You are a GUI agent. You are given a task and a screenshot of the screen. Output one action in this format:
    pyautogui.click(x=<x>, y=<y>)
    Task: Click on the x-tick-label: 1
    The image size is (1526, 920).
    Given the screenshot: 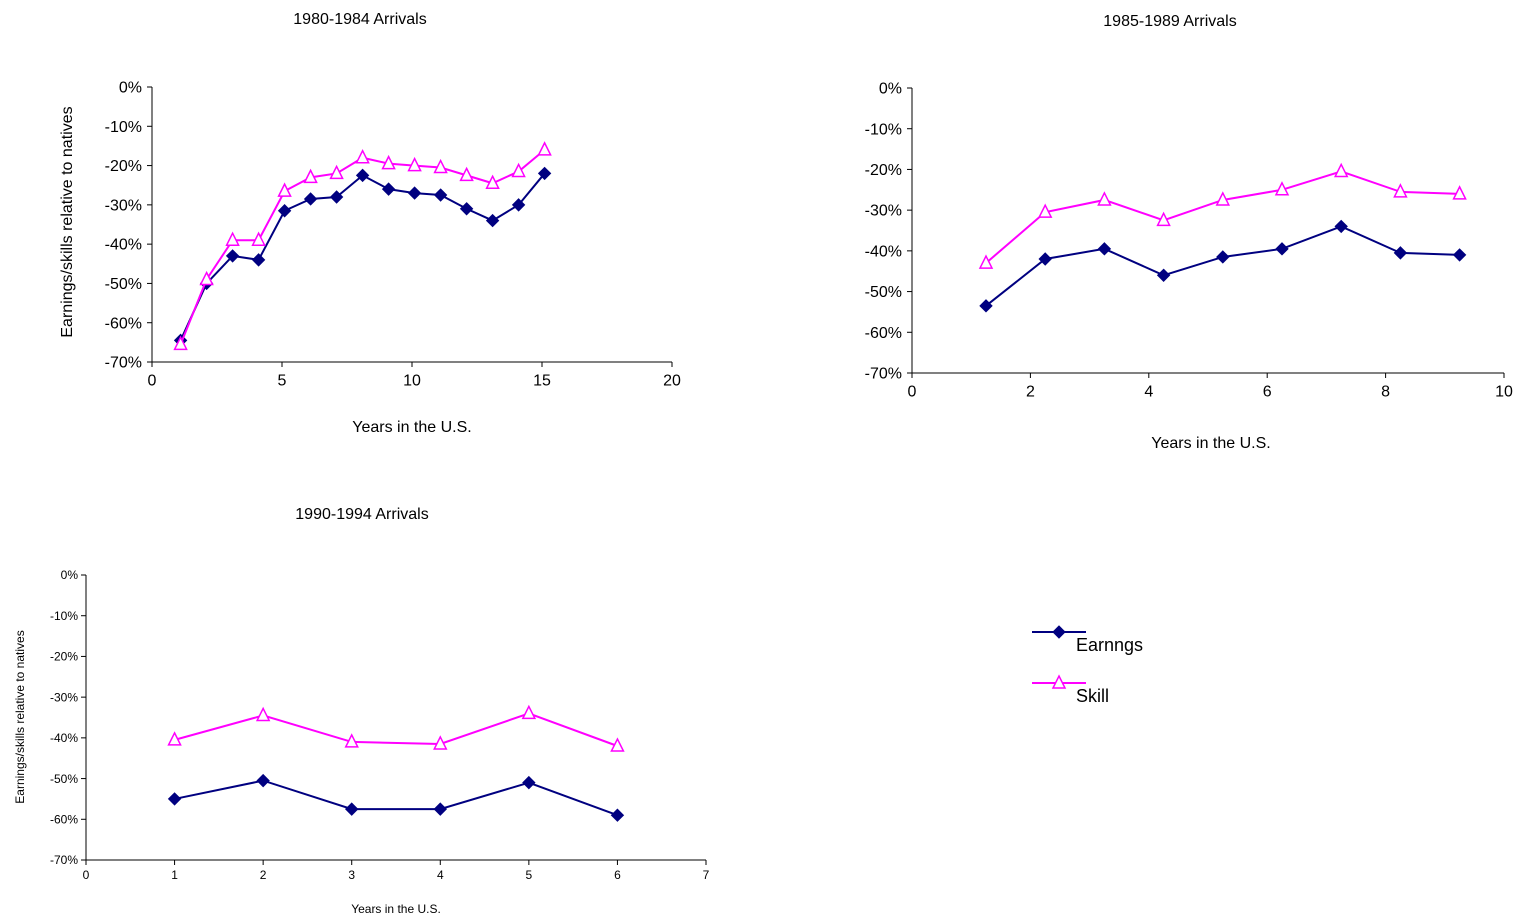 What is the action you would take?
    pyautogui.click(x=174, y=875)
    